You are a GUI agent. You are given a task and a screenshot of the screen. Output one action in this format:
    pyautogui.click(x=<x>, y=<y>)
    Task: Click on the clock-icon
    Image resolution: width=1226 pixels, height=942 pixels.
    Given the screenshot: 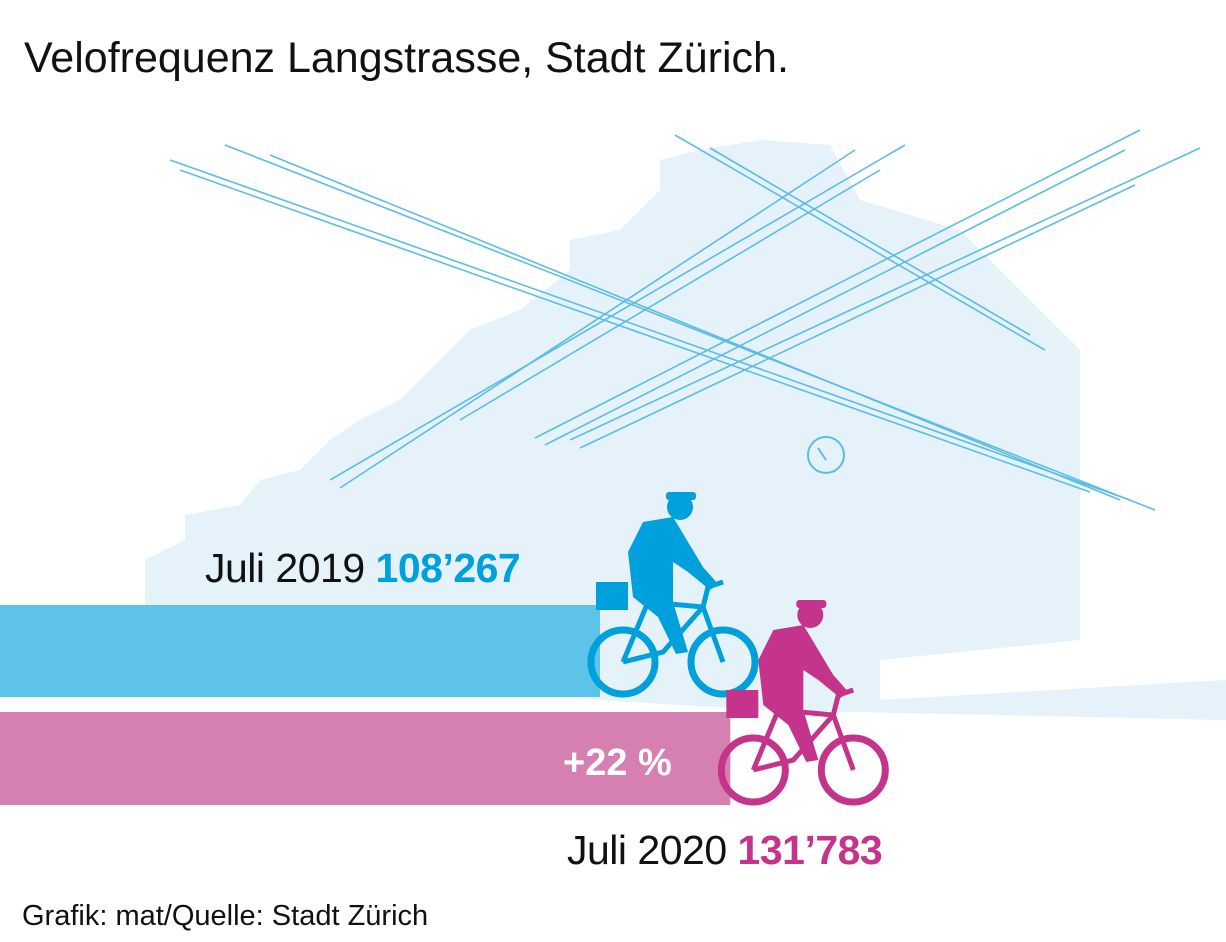 What is the action you would take?
    pyautogui.click(x=826, y=455)
    